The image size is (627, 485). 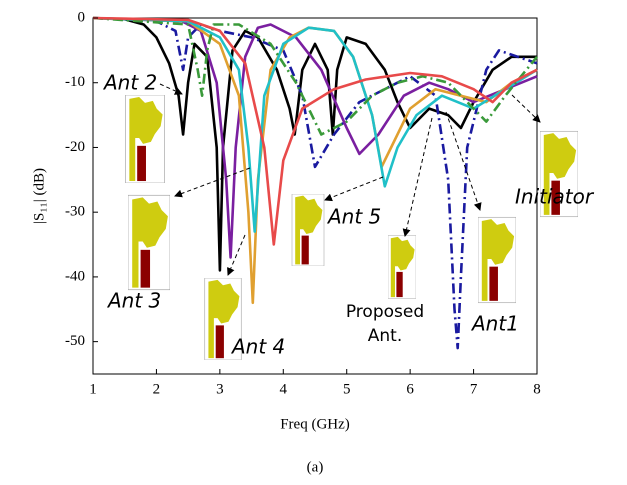 What do you see at coordinates (474, 389) in the screenshot?
I see `x-tick-label: 7` at bounding box center [474, 389].